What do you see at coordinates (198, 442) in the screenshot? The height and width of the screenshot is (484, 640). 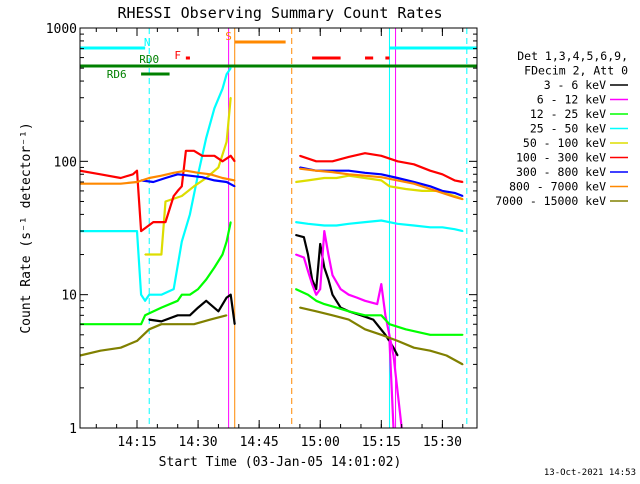 I see `x-tick-label-1: 14:30` at bounding box center [198, 442].